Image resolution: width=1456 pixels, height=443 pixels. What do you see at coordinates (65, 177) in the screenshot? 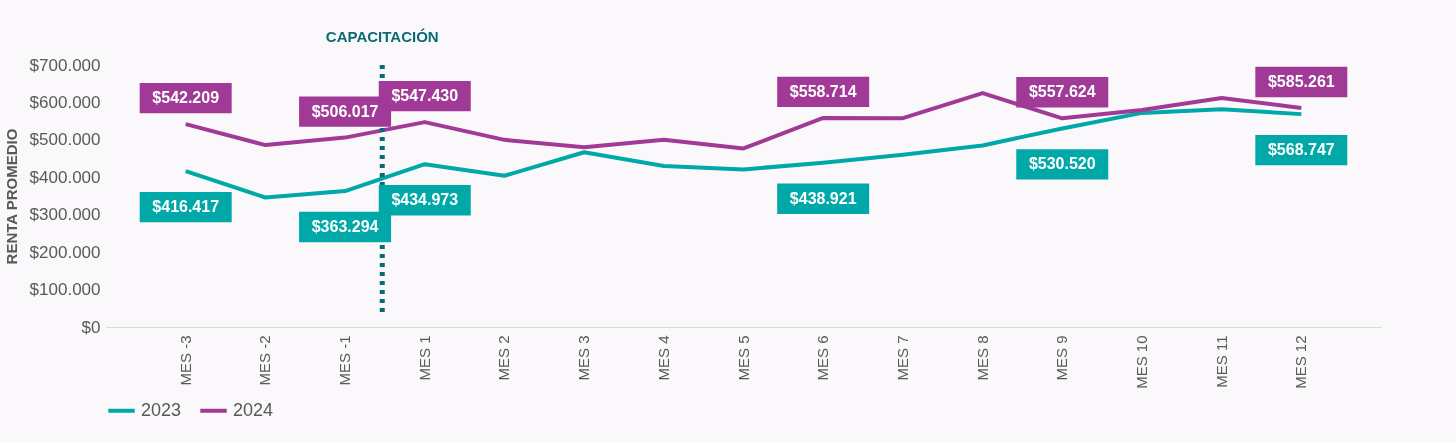
I see `y-tick-label: $400.000` at bounding box center [65, 177].